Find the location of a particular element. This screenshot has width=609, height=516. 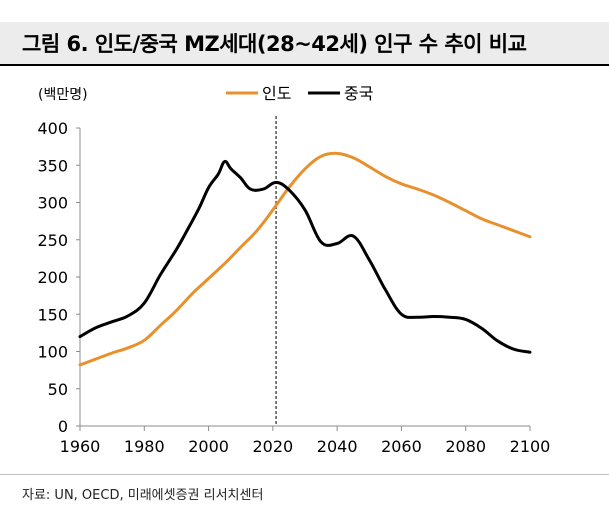

y-tick-label: 400 is located at coordinates (52, 128).